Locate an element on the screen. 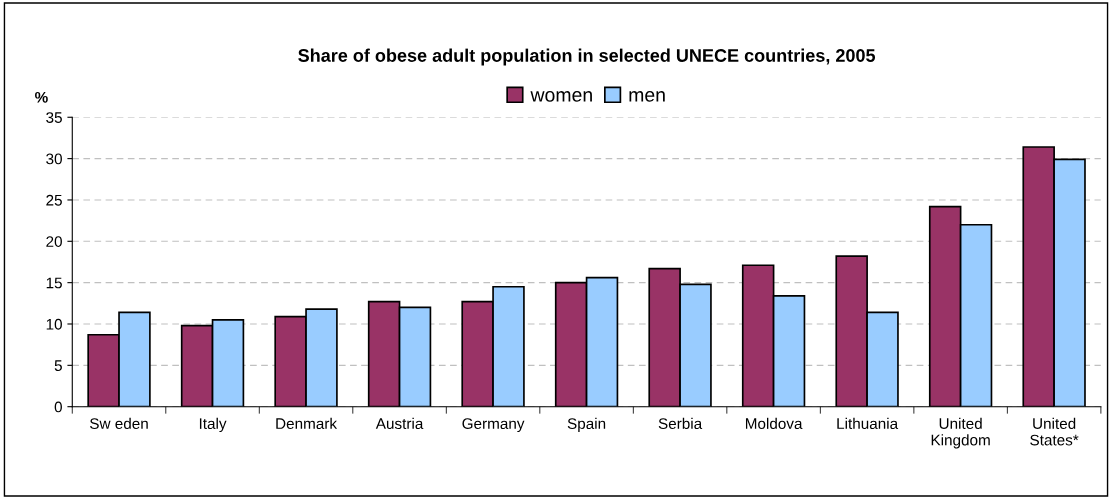 Image resolution: width=1112 pixels, height=499 pixels. y-tick-label: 25 is located at coordinates (54, 200).